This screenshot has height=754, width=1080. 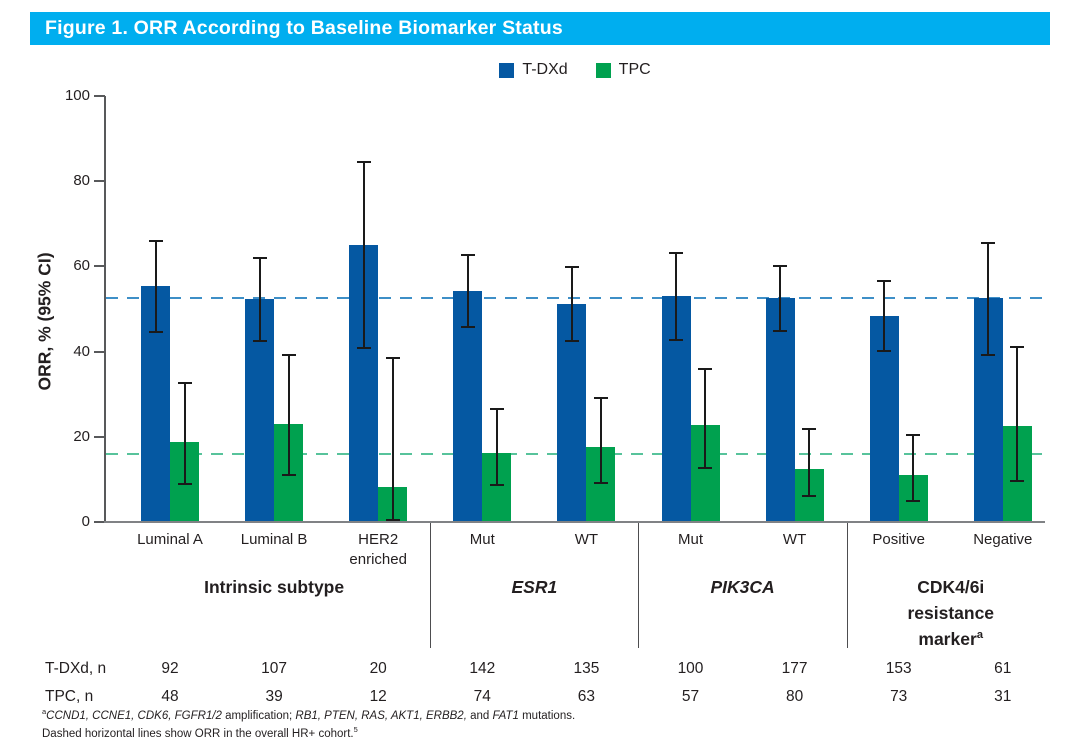 What do you see at coordinates (170, 696) in the screenshot?
I see `n-table-value: 48` at bounding box center [170, 696].